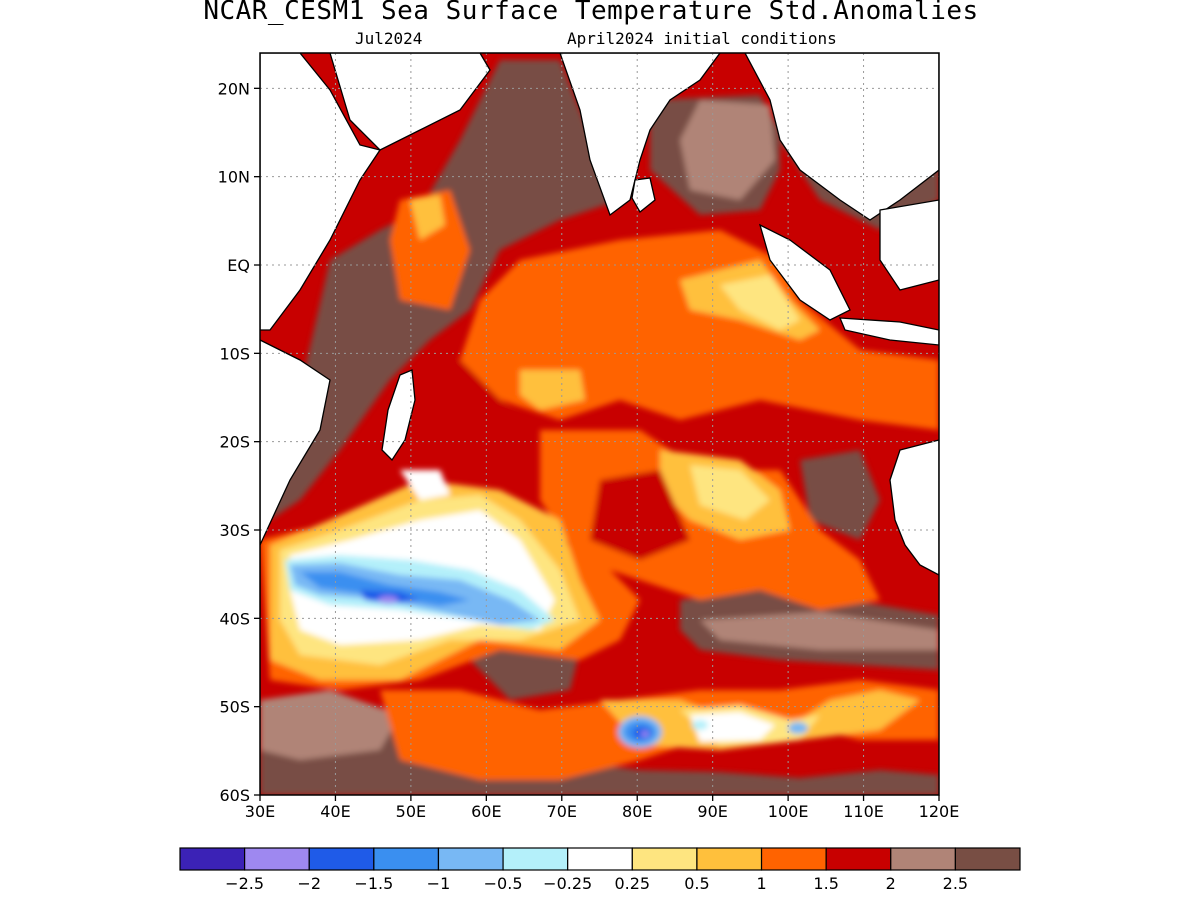 This screenshot has height=900, width=1200. I want to click on sumatra-land, so click(804, 272).